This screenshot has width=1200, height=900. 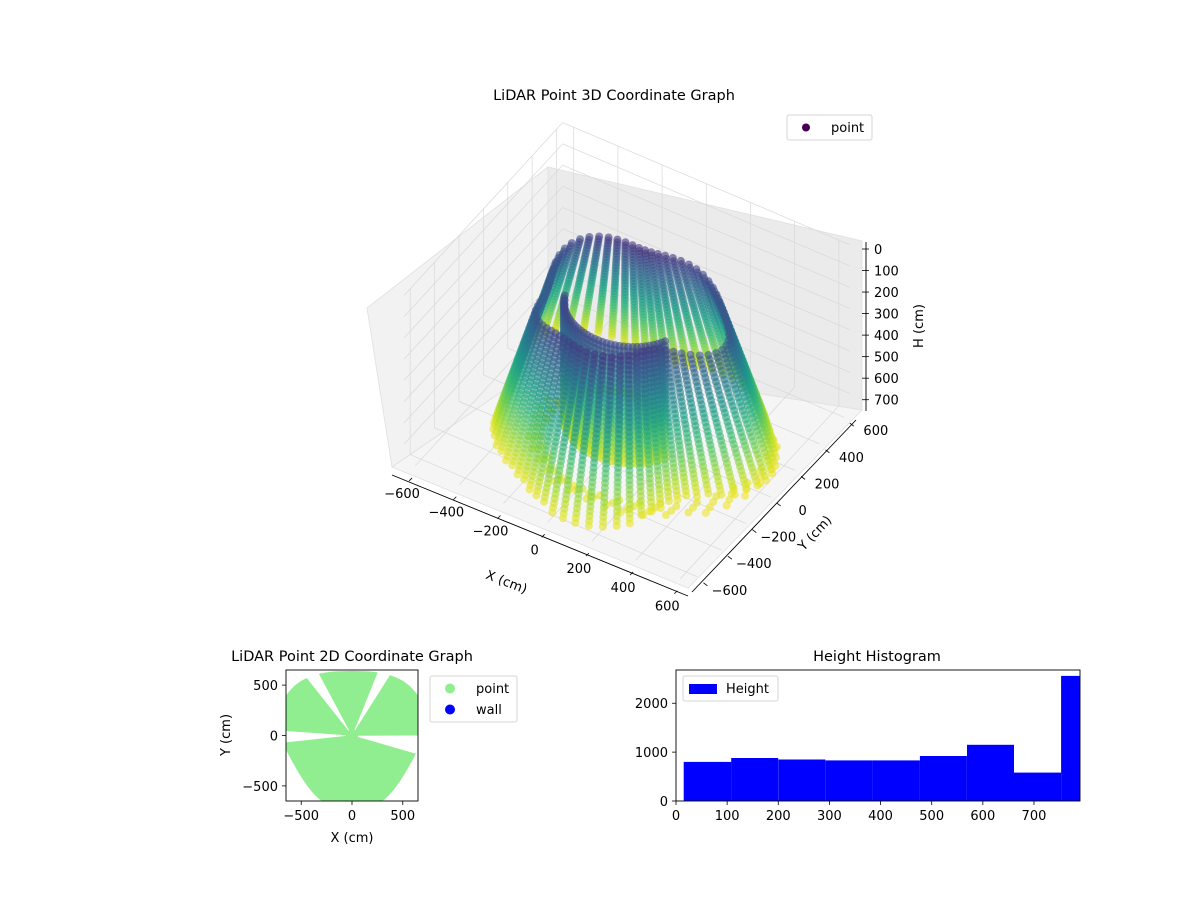 I want to click on histogram-ticks: 0 100 200 300 400 500 600 700 0 1000 2000, so click(x=840, y=760).